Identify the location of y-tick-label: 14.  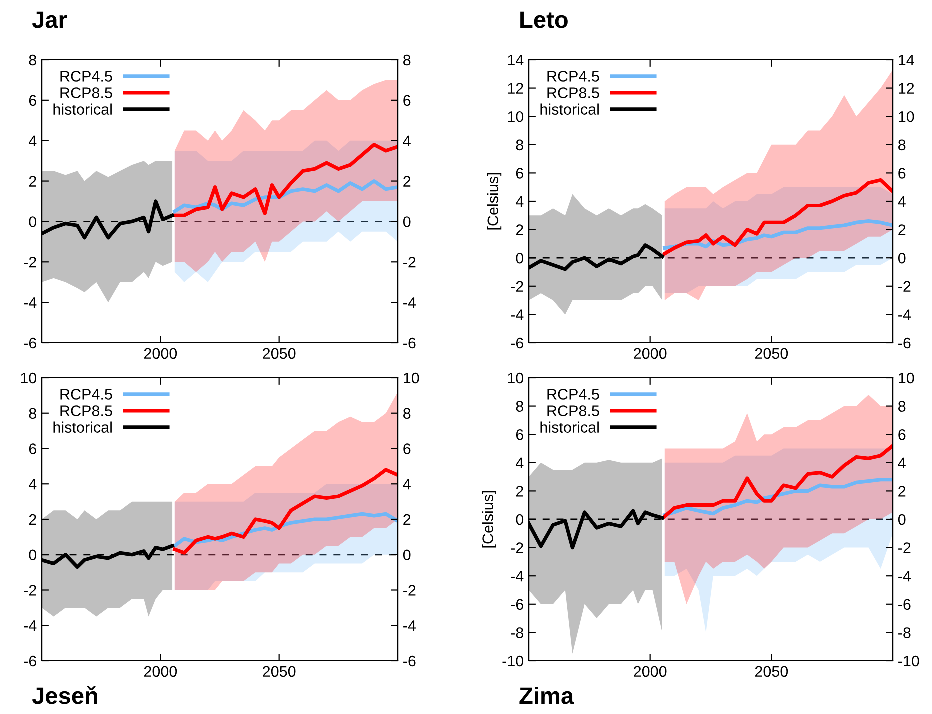
(516, 60).